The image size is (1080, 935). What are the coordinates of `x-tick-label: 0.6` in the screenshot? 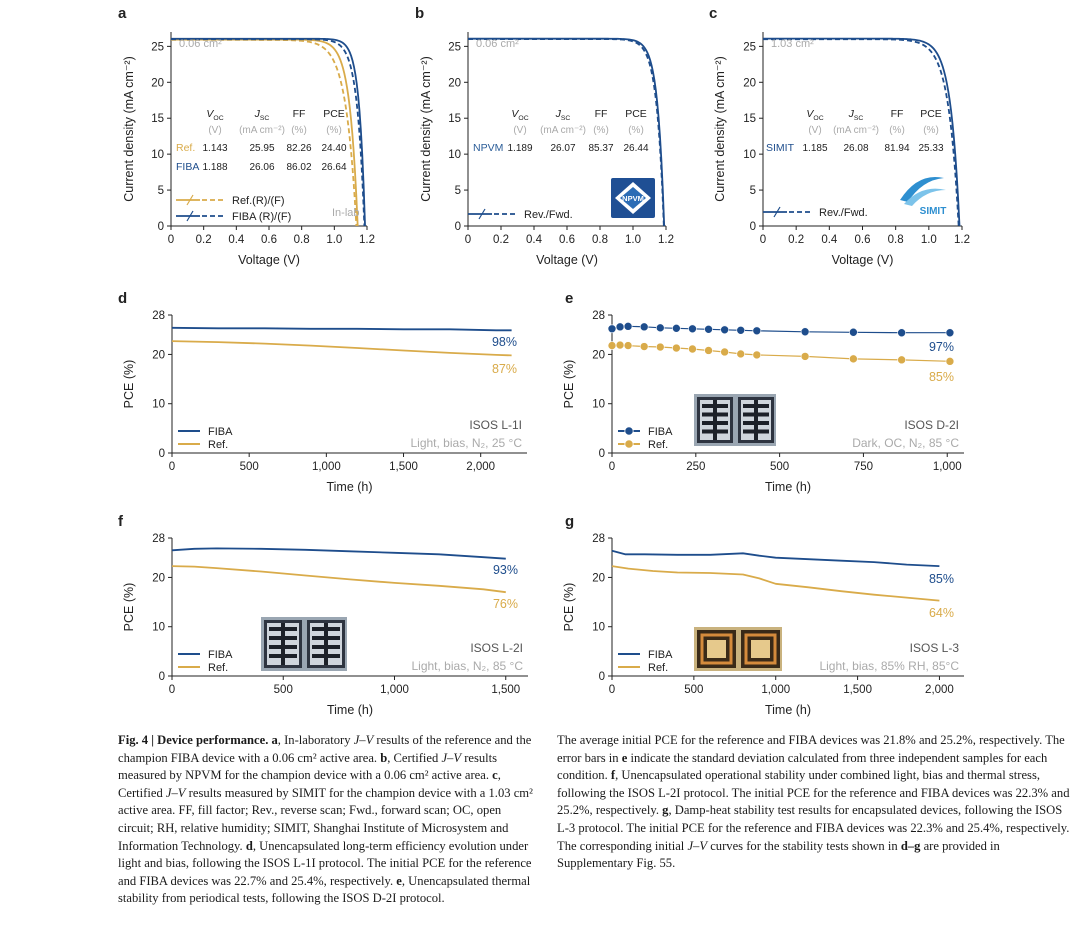 It's located at (863, 240).